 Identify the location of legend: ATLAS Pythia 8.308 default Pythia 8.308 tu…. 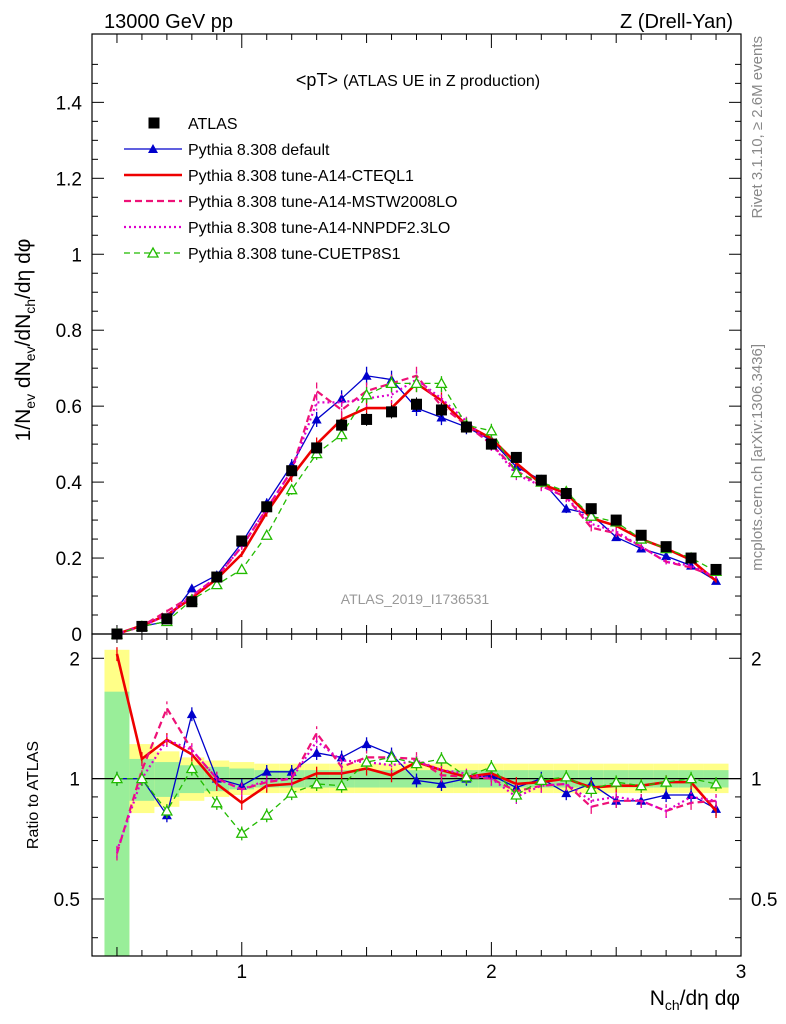
(290, 189).